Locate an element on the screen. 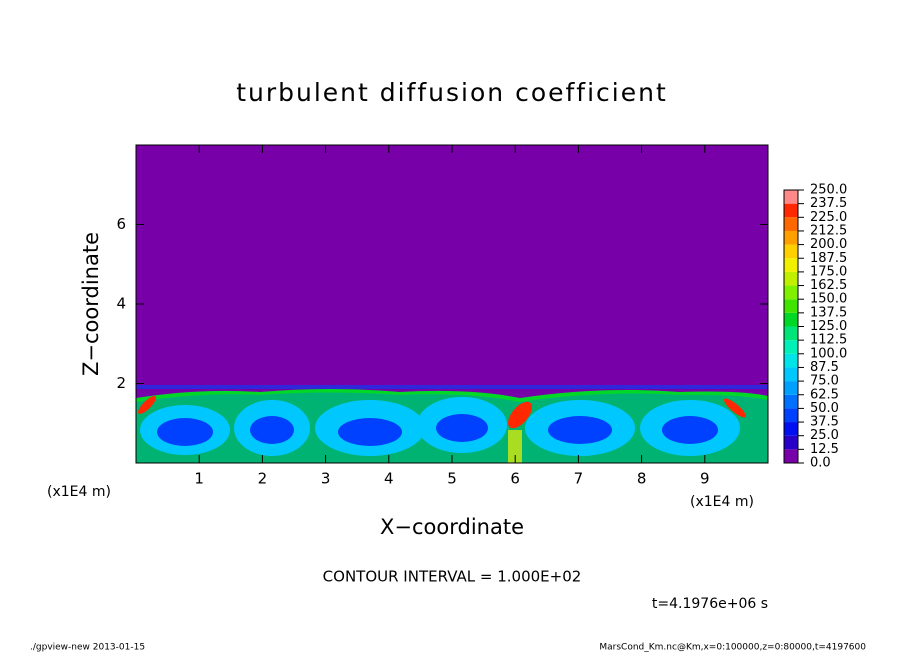  chart-title: turbulent diffusion coefficient is located at coordinates (452, 92).